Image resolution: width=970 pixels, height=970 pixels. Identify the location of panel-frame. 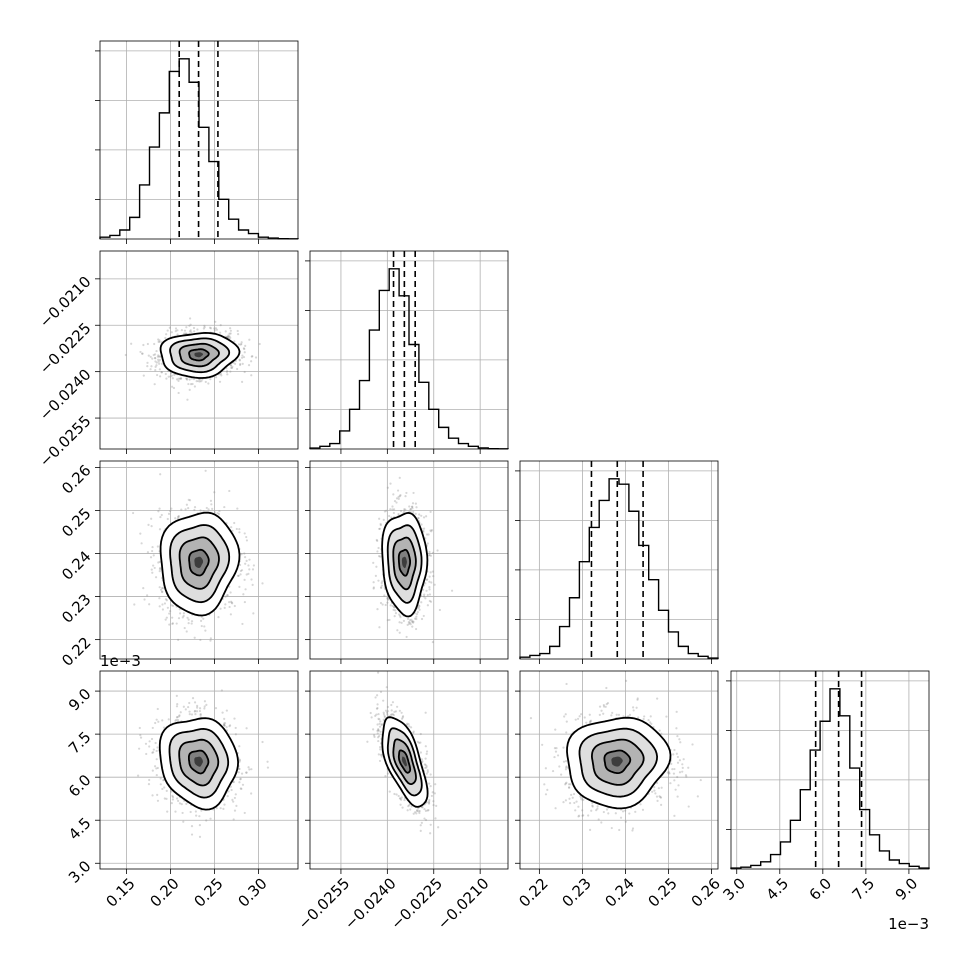
(619, 560).